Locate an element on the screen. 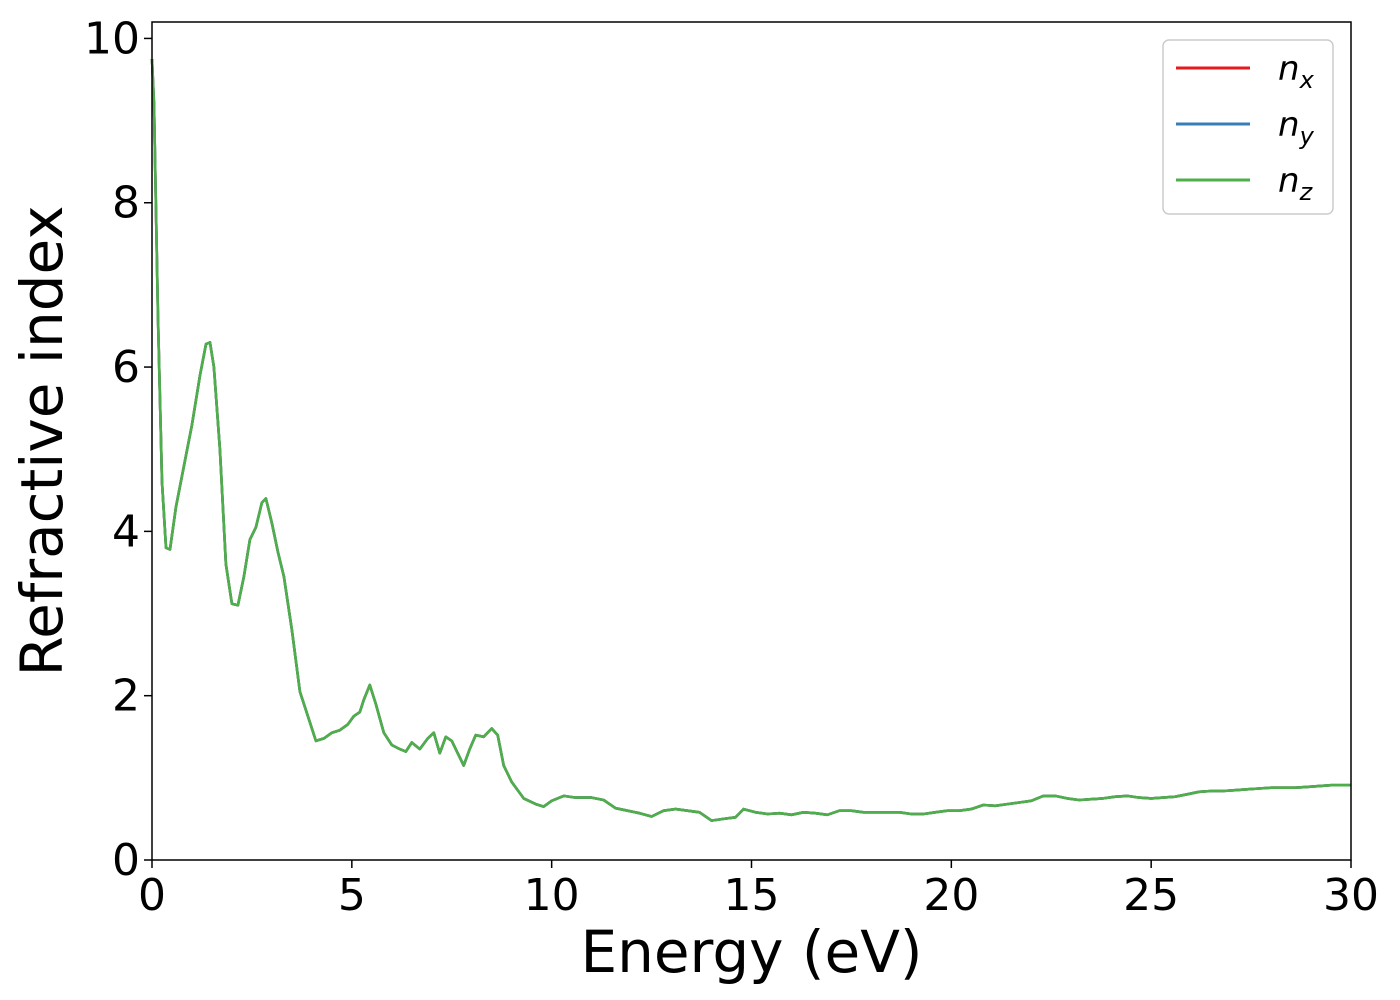 The width and height of the screenshot is (1400, 1000). legend-box is located at coordinates (1248, 127).